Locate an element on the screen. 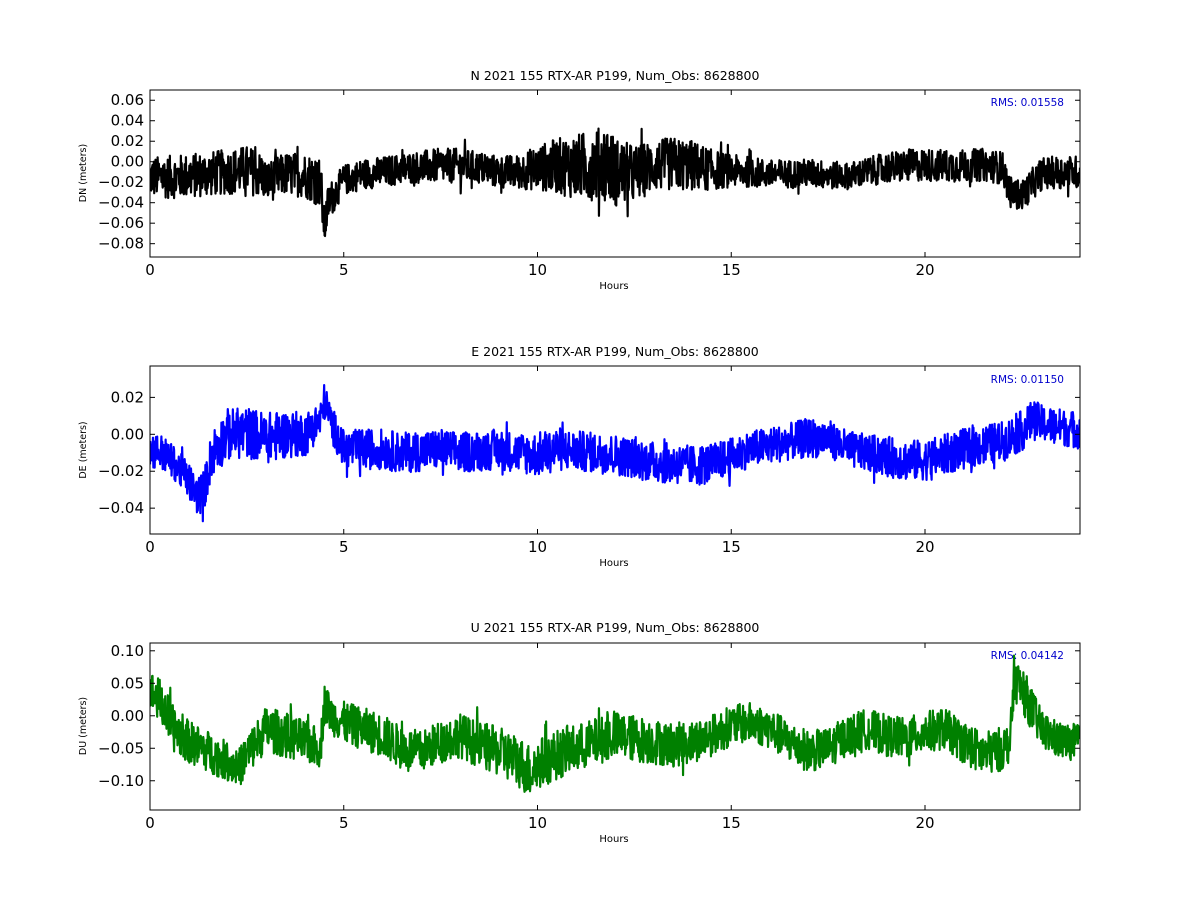 The image size is (1200, 900). panel-up-x-tick-label: 5 is located at coordinates (344, 823).